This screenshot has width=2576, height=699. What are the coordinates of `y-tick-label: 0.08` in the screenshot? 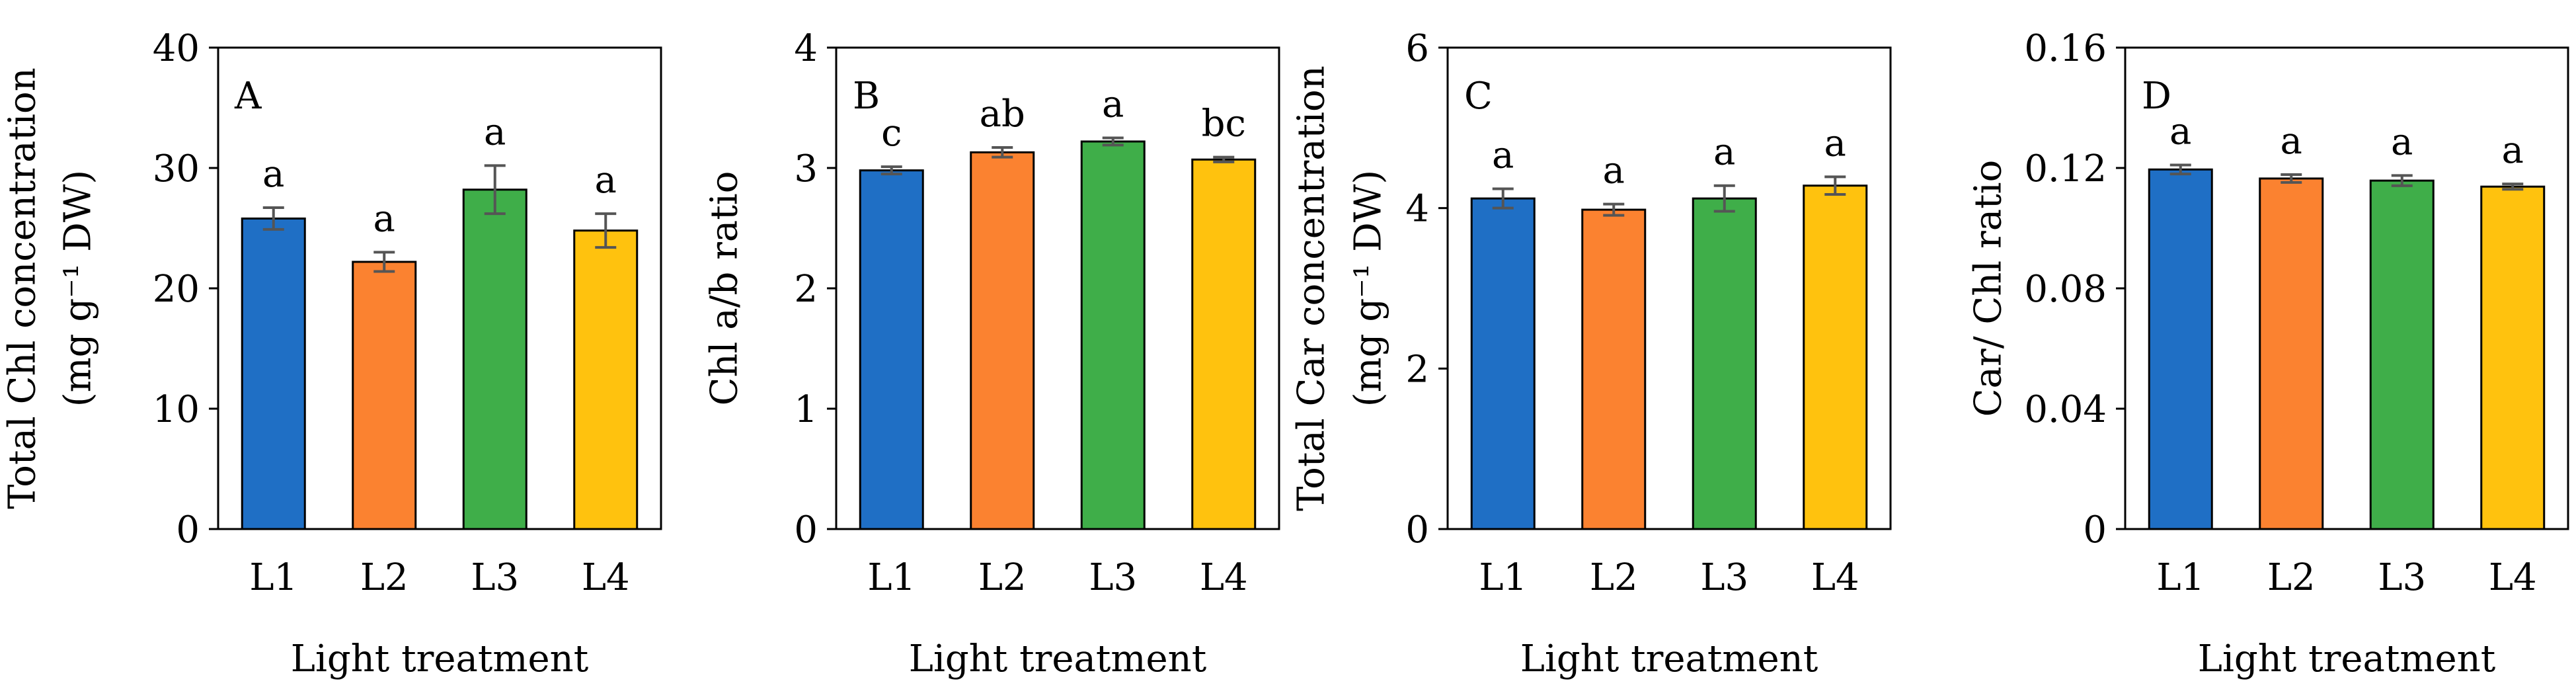 It's located at (2065, 289).